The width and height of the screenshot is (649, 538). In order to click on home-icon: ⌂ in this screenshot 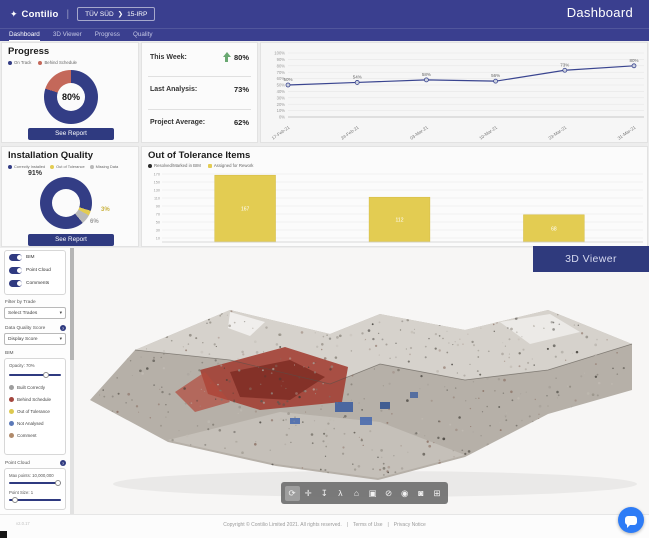, I will do `click(356, 493)`.